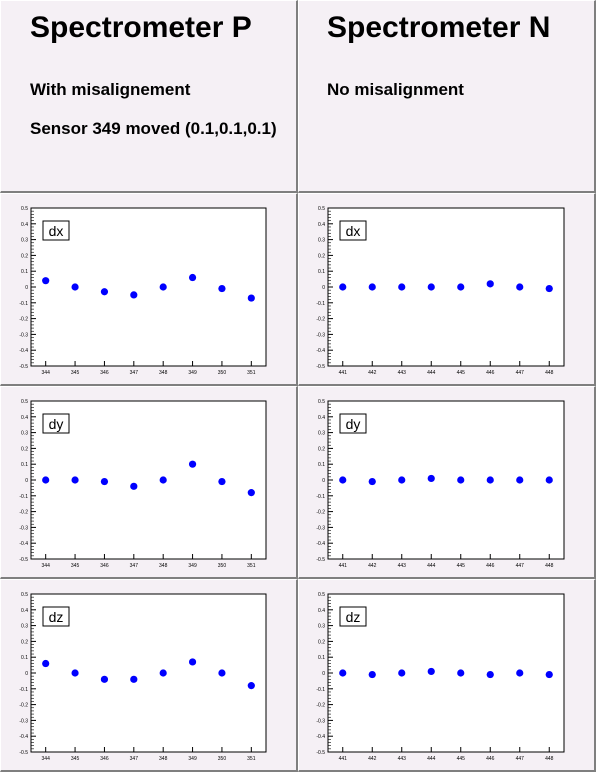 The image size is (596, 772). Describe the element at coordinates (141, 27) in the screenshot. I see `title-left: Spectrometer P` at that location.